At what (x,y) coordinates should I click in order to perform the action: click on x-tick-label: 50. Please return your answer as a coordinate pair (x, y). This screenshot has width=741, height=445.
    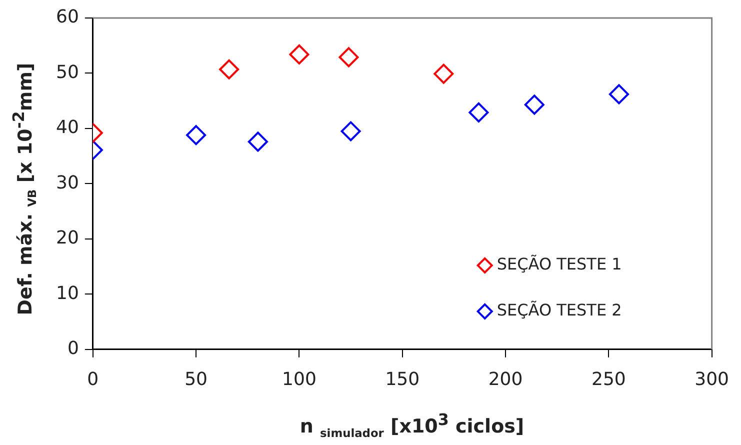
    Looking at the image, I should click on (196, 379).